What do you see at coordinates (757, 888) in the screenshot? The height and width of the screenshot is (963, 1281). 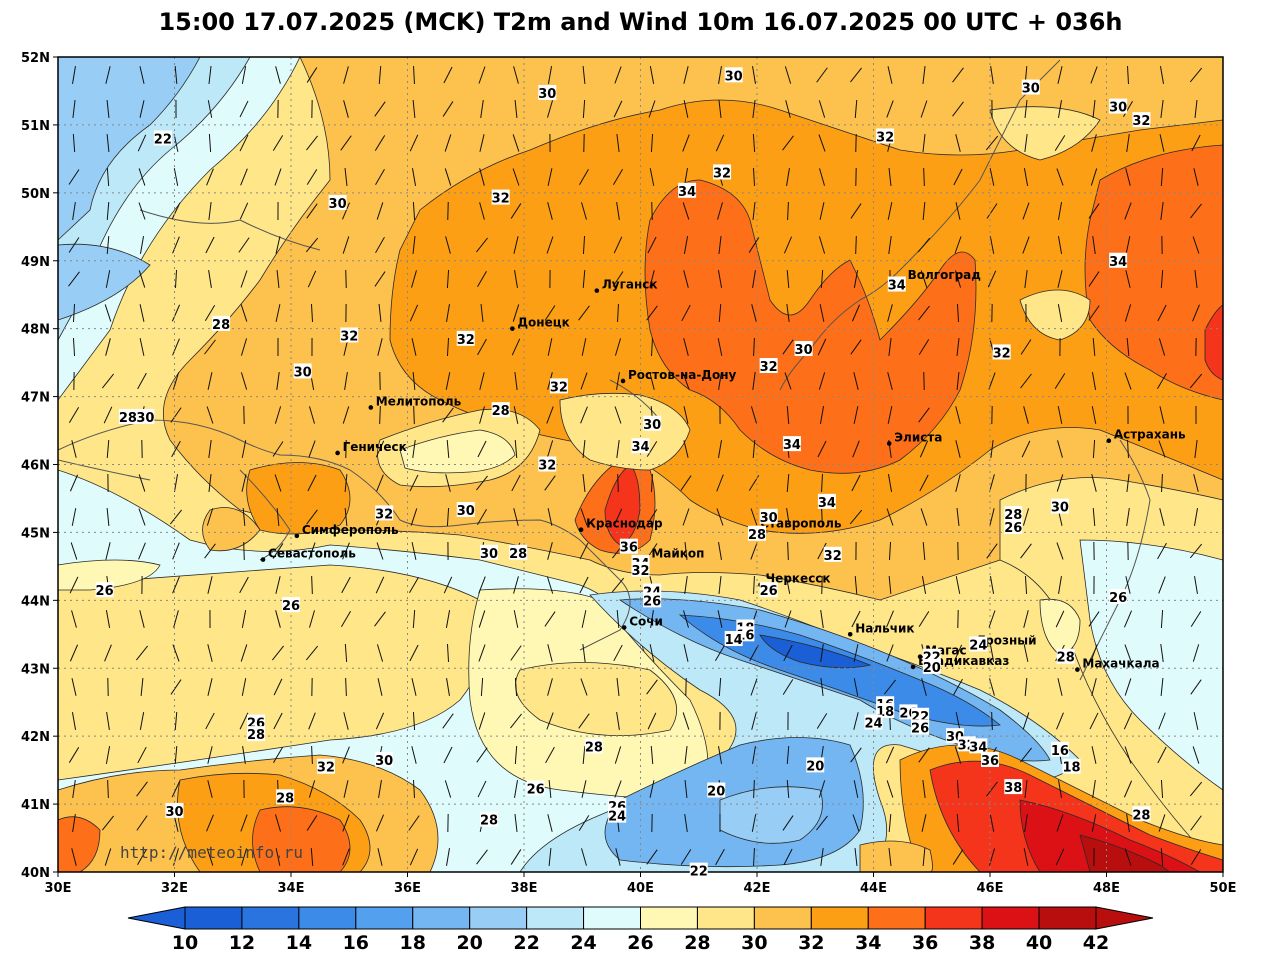 I see `lon-tick-label: 42E` at bounding box center [757, 888].